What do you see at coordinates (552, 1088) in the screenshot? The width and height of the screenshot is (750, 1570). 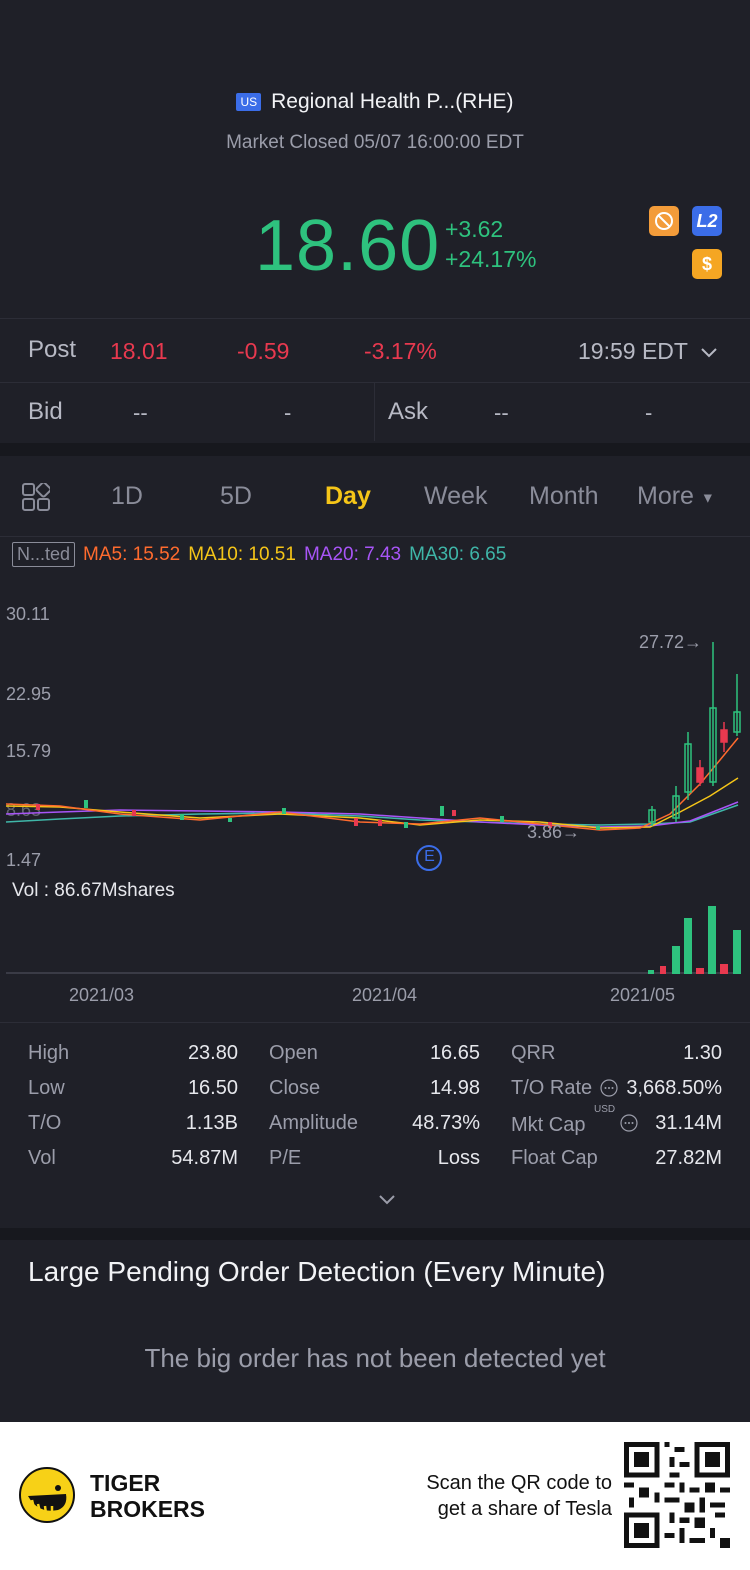 I see `stat-label: T/O Rate` at bounding box center [552, 1088].